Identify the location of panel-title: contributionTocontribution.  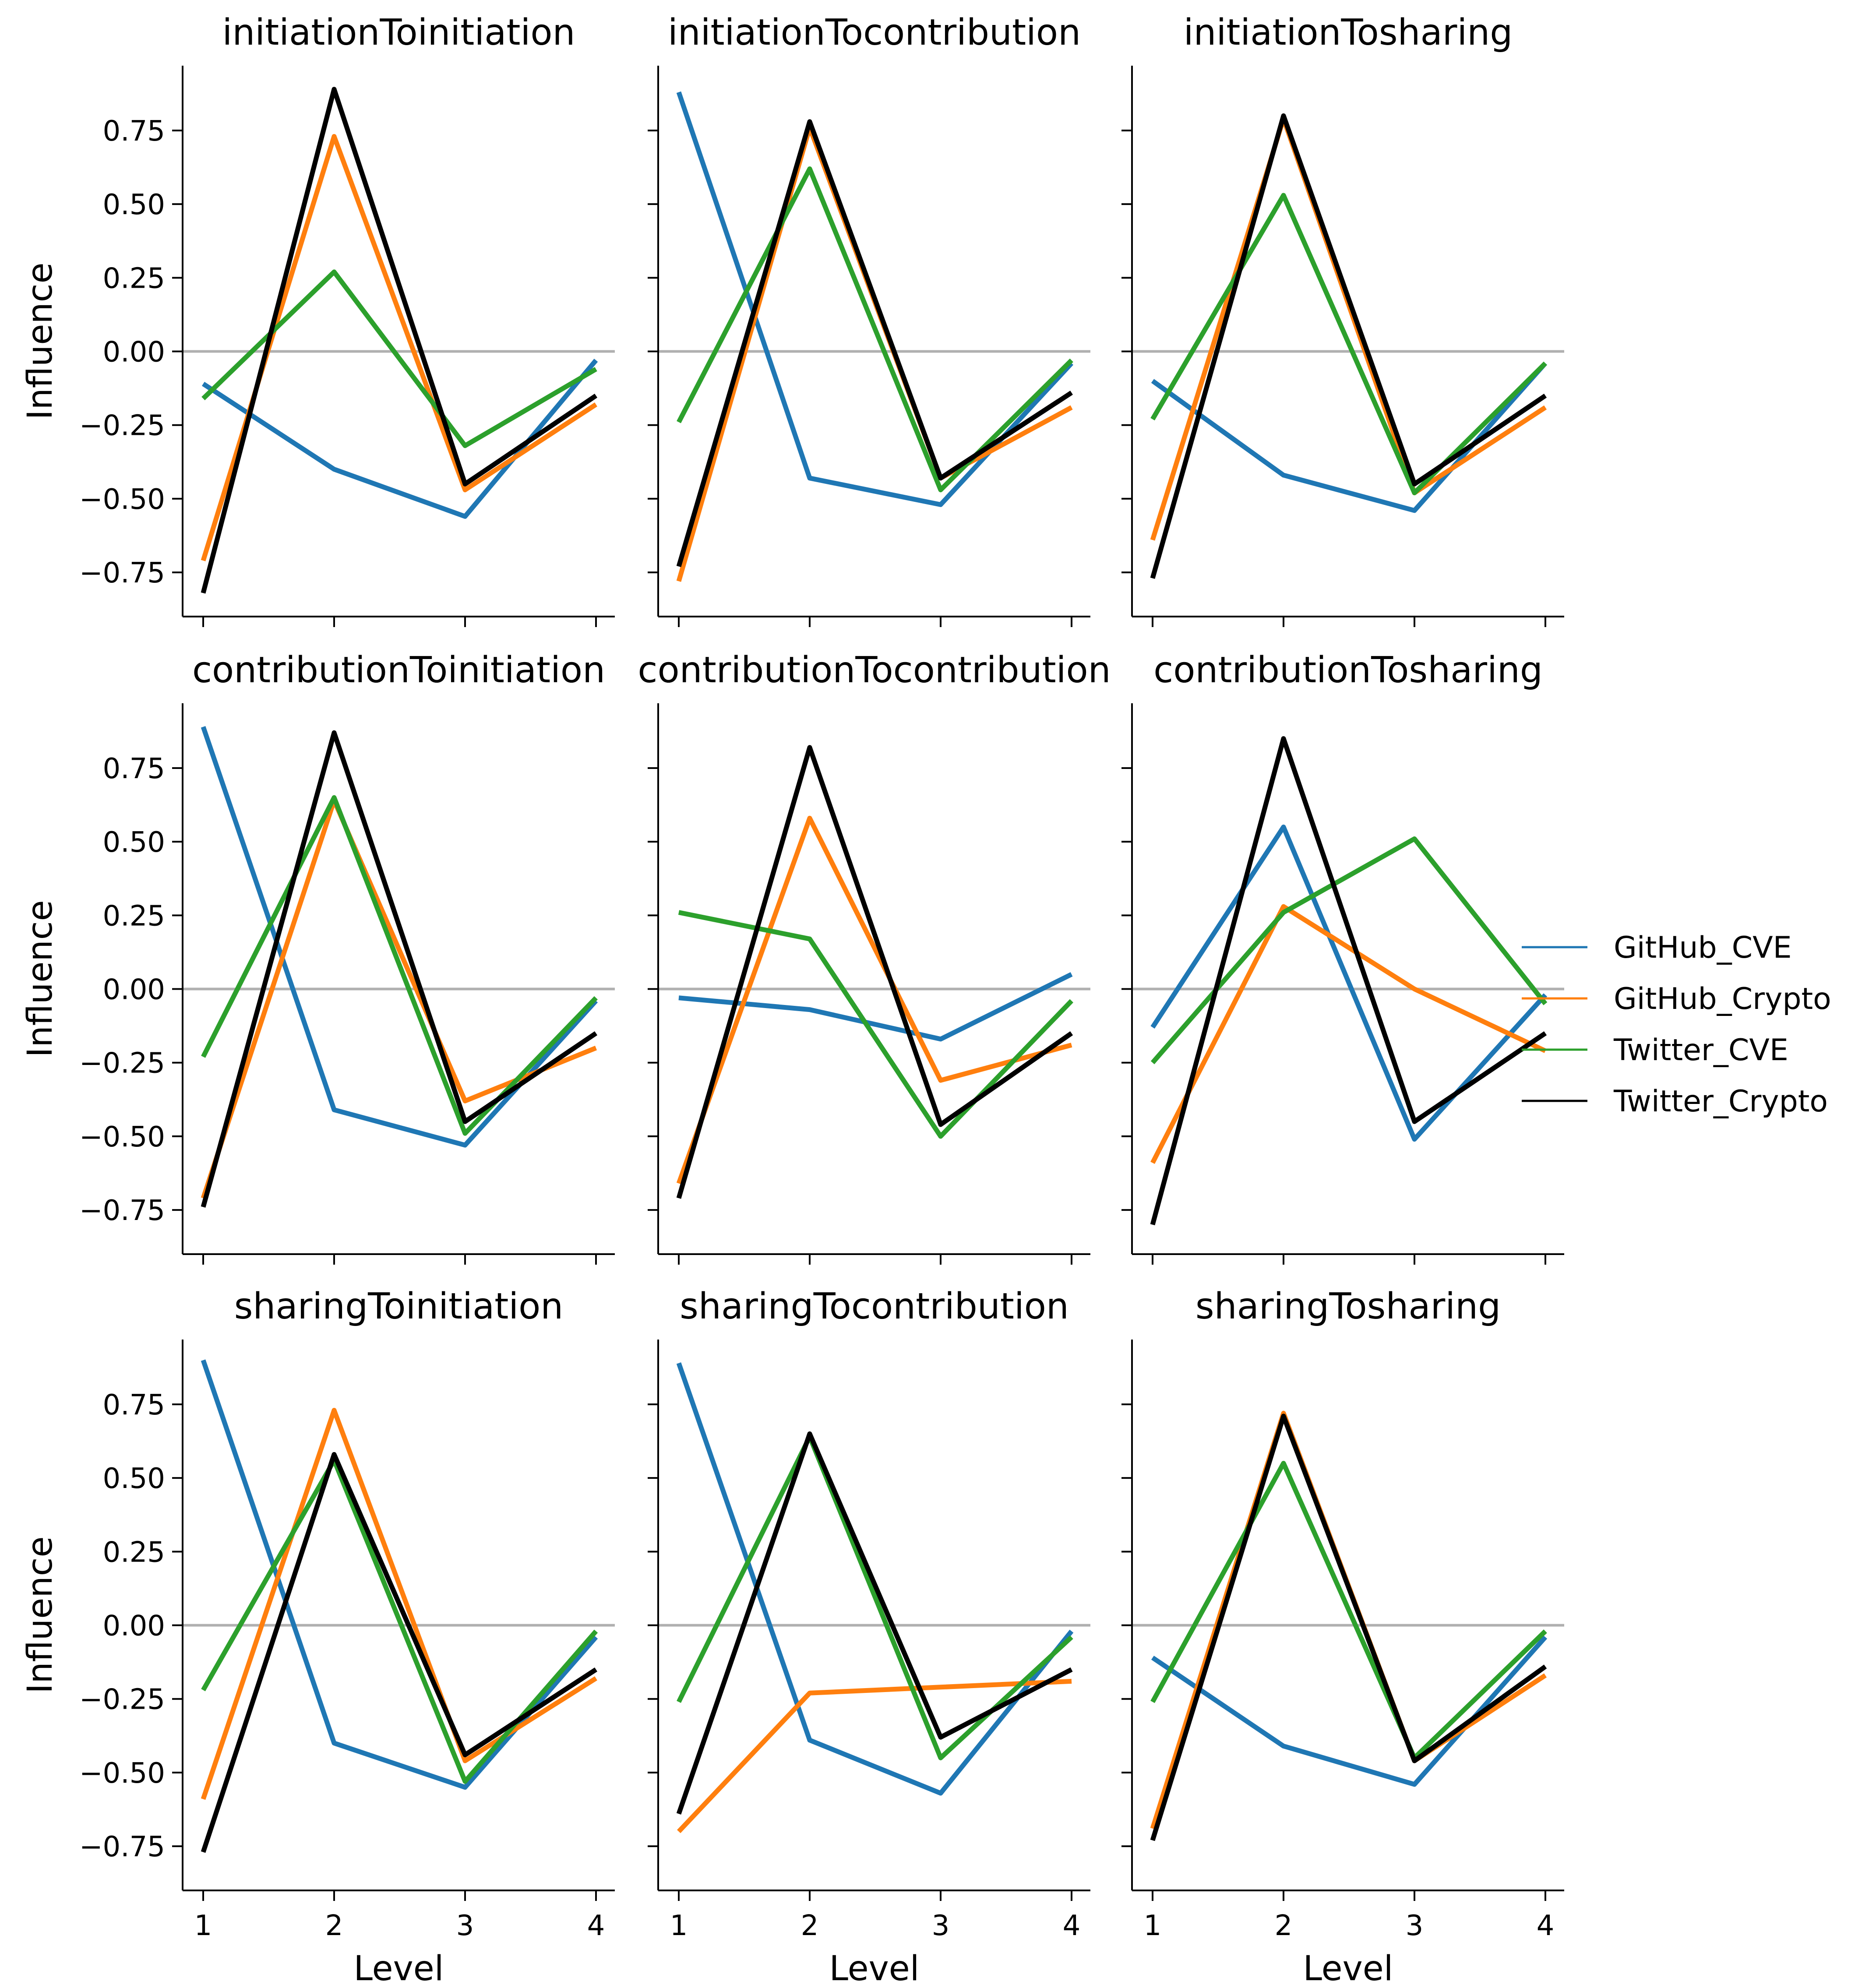
(874, 670).